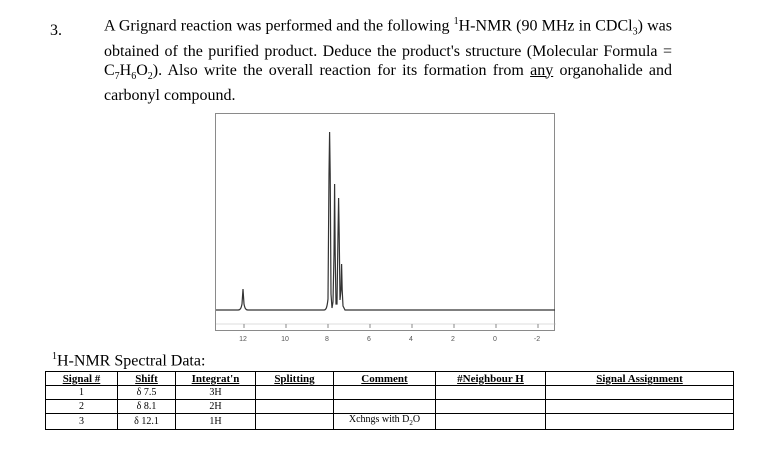 The image size is (758, 462). Describe the element at coordinates (56, 30) in the screenshot. I see `question-number: 3.` at that location.